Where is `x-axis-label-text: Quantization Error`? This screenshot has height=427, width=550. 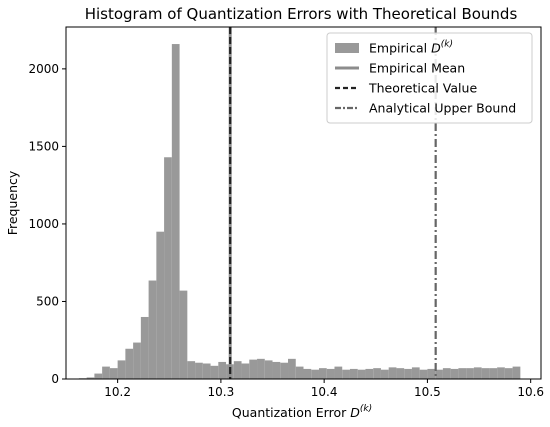 x-axis-label-text: Quantization Error is located at coordinates (289, 412).